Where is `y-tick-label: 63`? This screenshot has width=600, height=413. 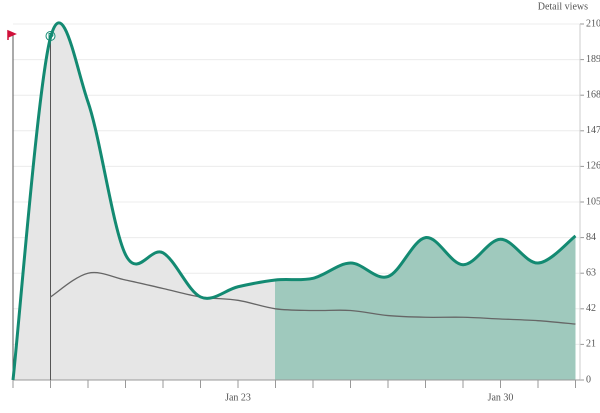 y-tick-label: 63 is located at coordinates (591, 272).